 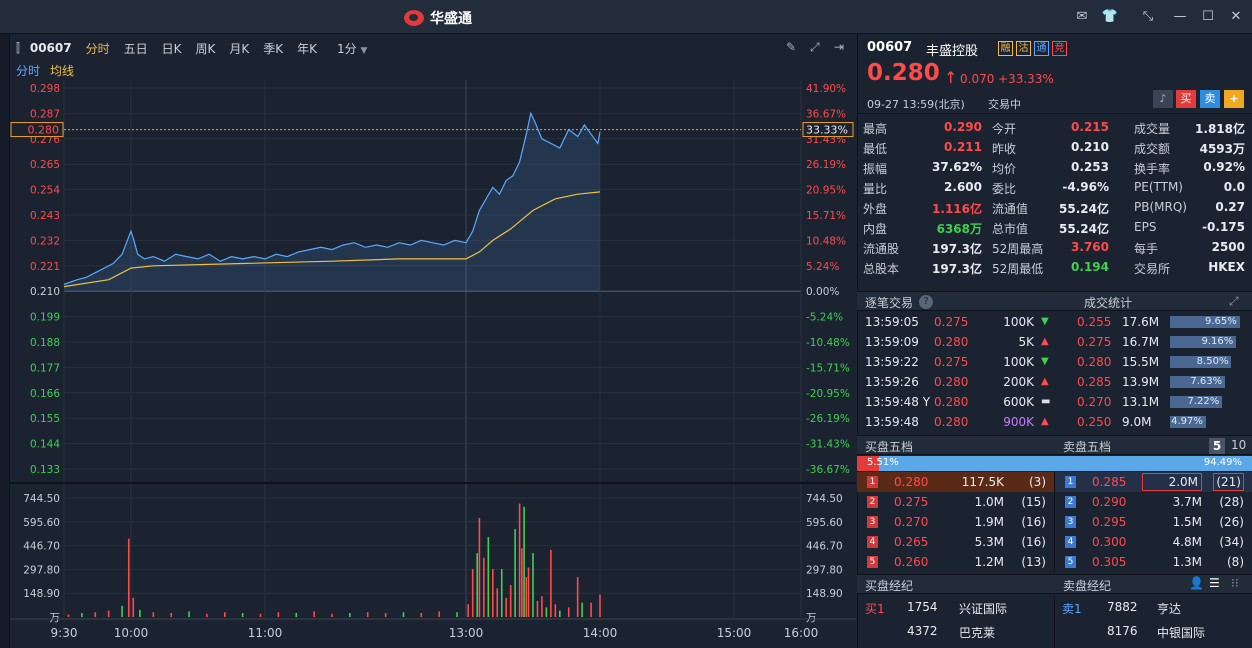 What do you see at coordinates (868, 463) in the screenshot?
I see `bid-ratio-fill` at bounding box center [868, 463].